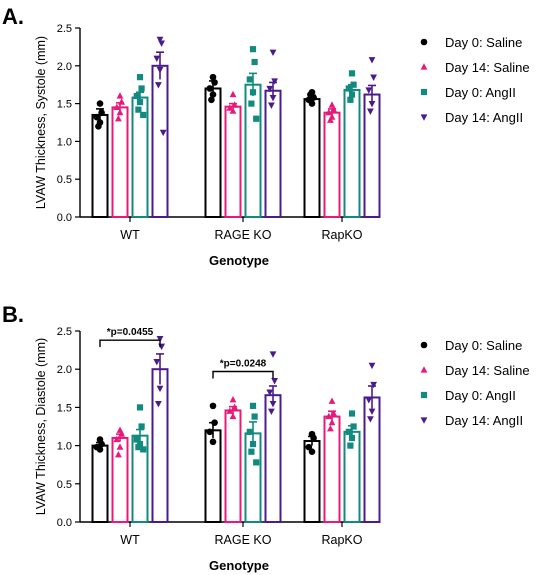 The image size is (550, 575). What do you see at coordinates (64, 447) in the screenshot?
I see `y-tick-label: 1.0` at bounding box center [64, 447].